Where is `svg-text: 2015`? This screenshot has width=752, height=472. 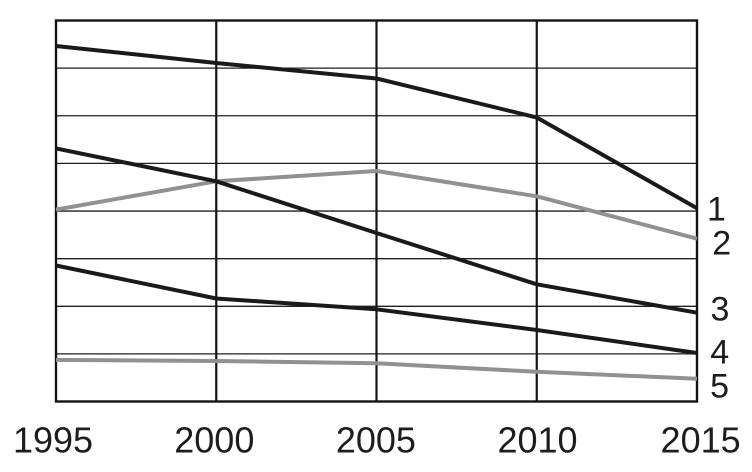 svg-text: 2015 is located at coordinates (701, 440).